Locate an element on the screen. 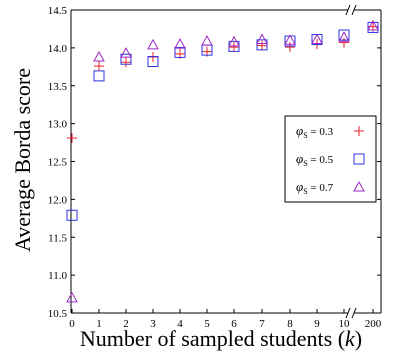  x-tick-label: 10 is located at coordinates (345, 324).